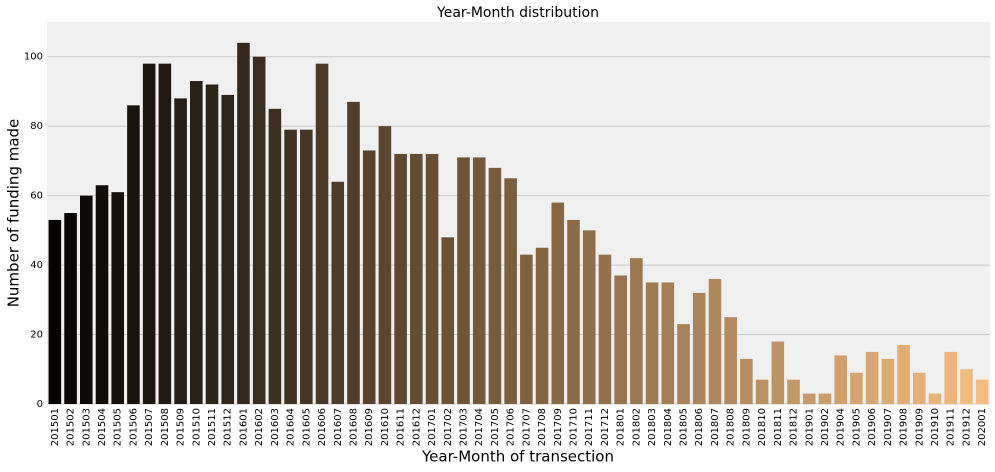 The image size is (995, 472). I want to click on x-tick-label: 201901, so click(809, 427).